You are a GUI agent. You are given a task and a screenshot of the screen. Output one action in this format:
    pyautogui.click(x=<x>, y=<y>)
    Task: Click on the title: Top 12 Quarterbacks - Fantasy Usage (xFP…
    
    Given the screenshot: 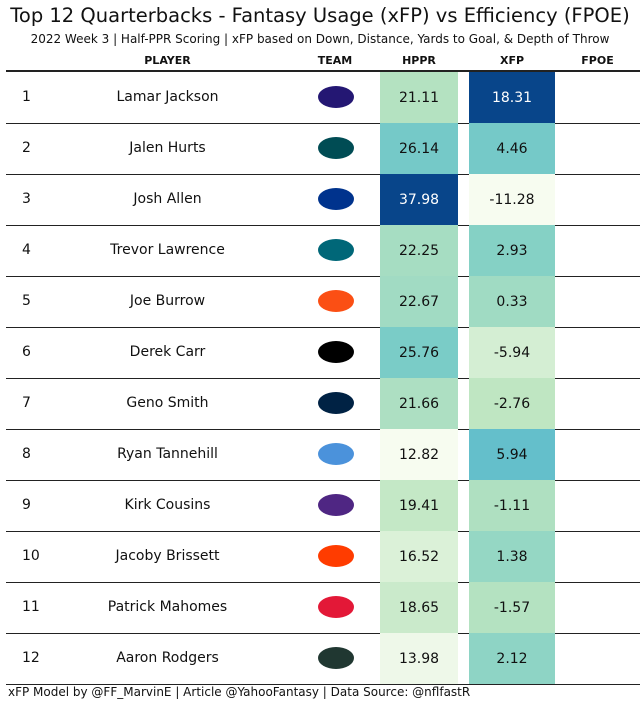 What is the action you would take?
    pyautogui.click(x=320, y=15)
    